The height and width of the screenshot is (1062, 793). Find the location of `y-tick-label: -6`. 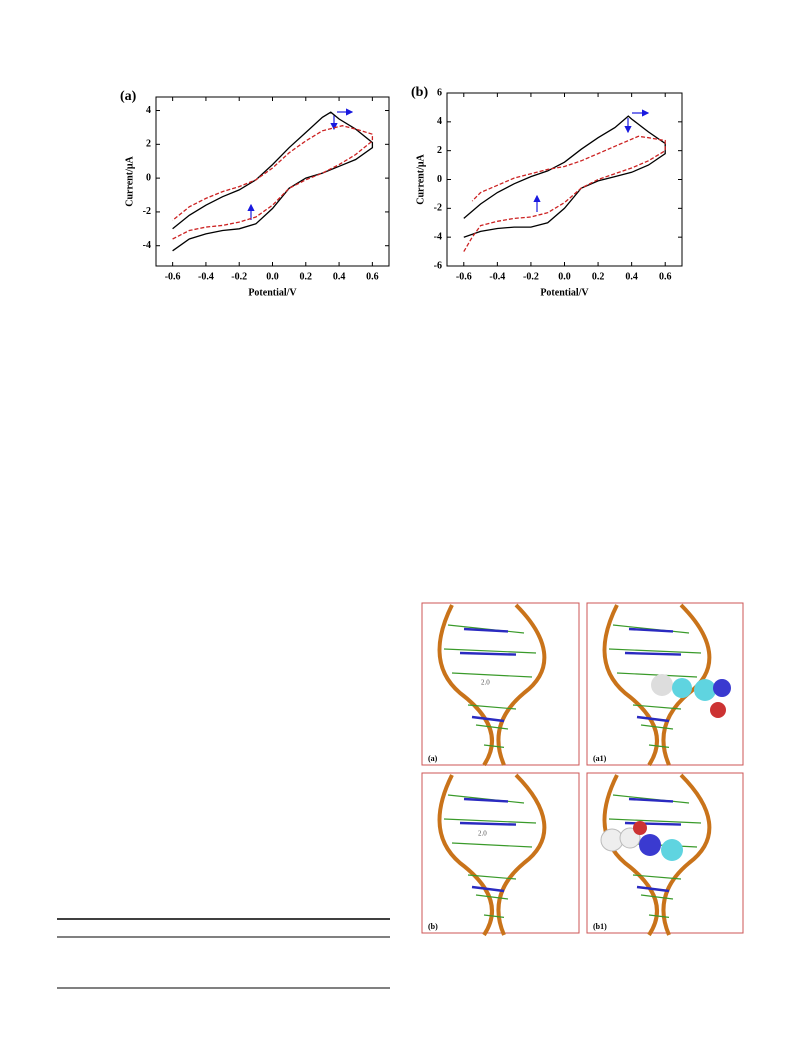

y-tick-label: -6 is located at coordinates (438, 265).